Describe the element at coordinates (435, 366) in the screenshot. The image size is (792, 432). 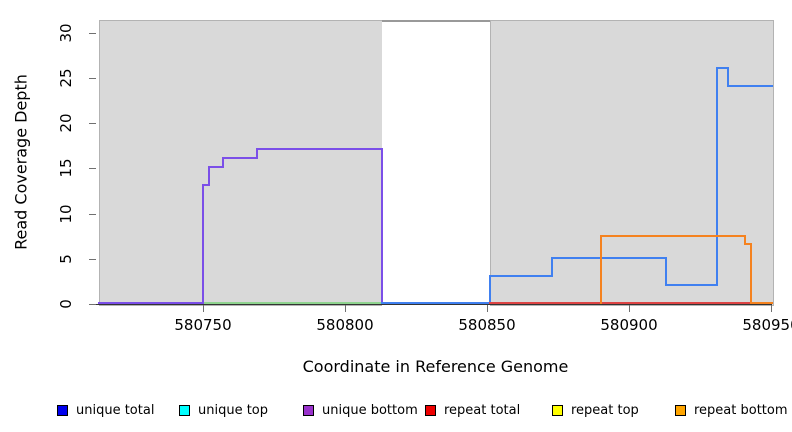
I see `x-axis-title: Coordinate in Reference Genome` at that location.